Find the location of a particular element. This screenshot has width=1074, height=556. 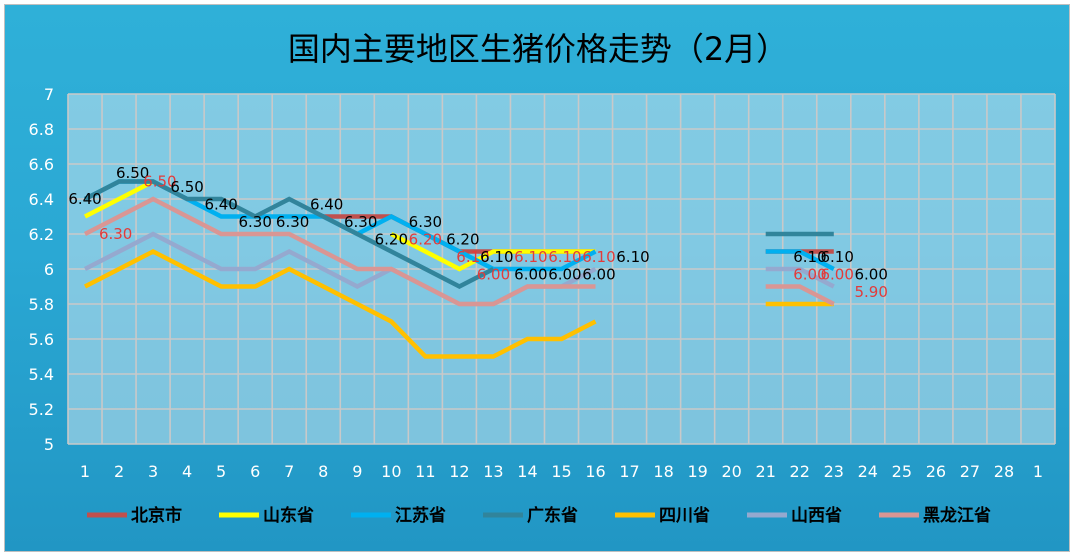

legend-label: 北京市 is located at coordinates (156, 515).